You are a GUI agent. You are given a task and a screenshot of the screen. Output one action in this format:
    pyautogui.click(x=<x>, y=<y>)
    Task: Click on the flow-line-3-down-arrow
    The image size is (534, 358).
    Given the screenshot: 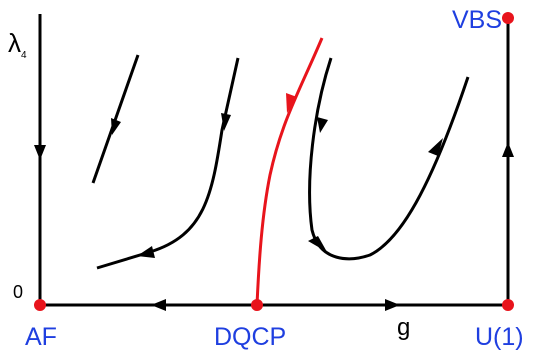 What is the action you would take?
    pyautogui.click(x=322, y=125)
    